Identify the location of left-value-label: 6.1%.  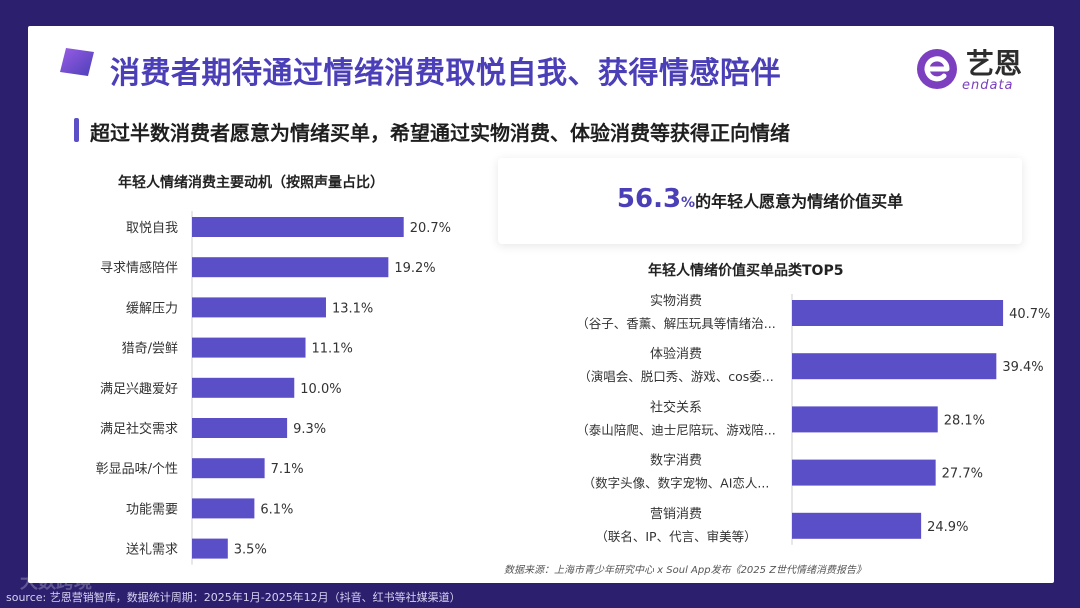
(276, 509).